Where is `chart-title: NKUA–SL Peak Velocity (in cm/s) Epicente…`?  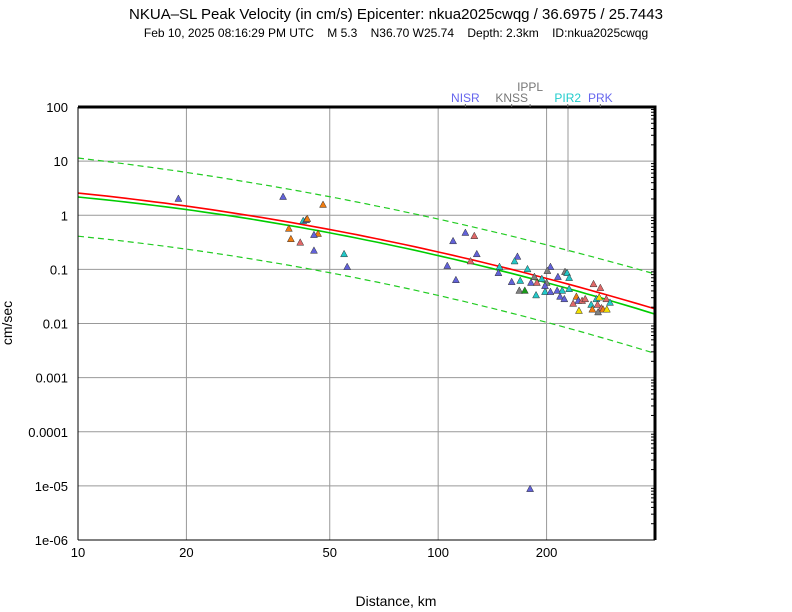
chart-title: NKUA–SL Peak Velocity (in cm/s) Epicente… is located at coordinates (396, 14).